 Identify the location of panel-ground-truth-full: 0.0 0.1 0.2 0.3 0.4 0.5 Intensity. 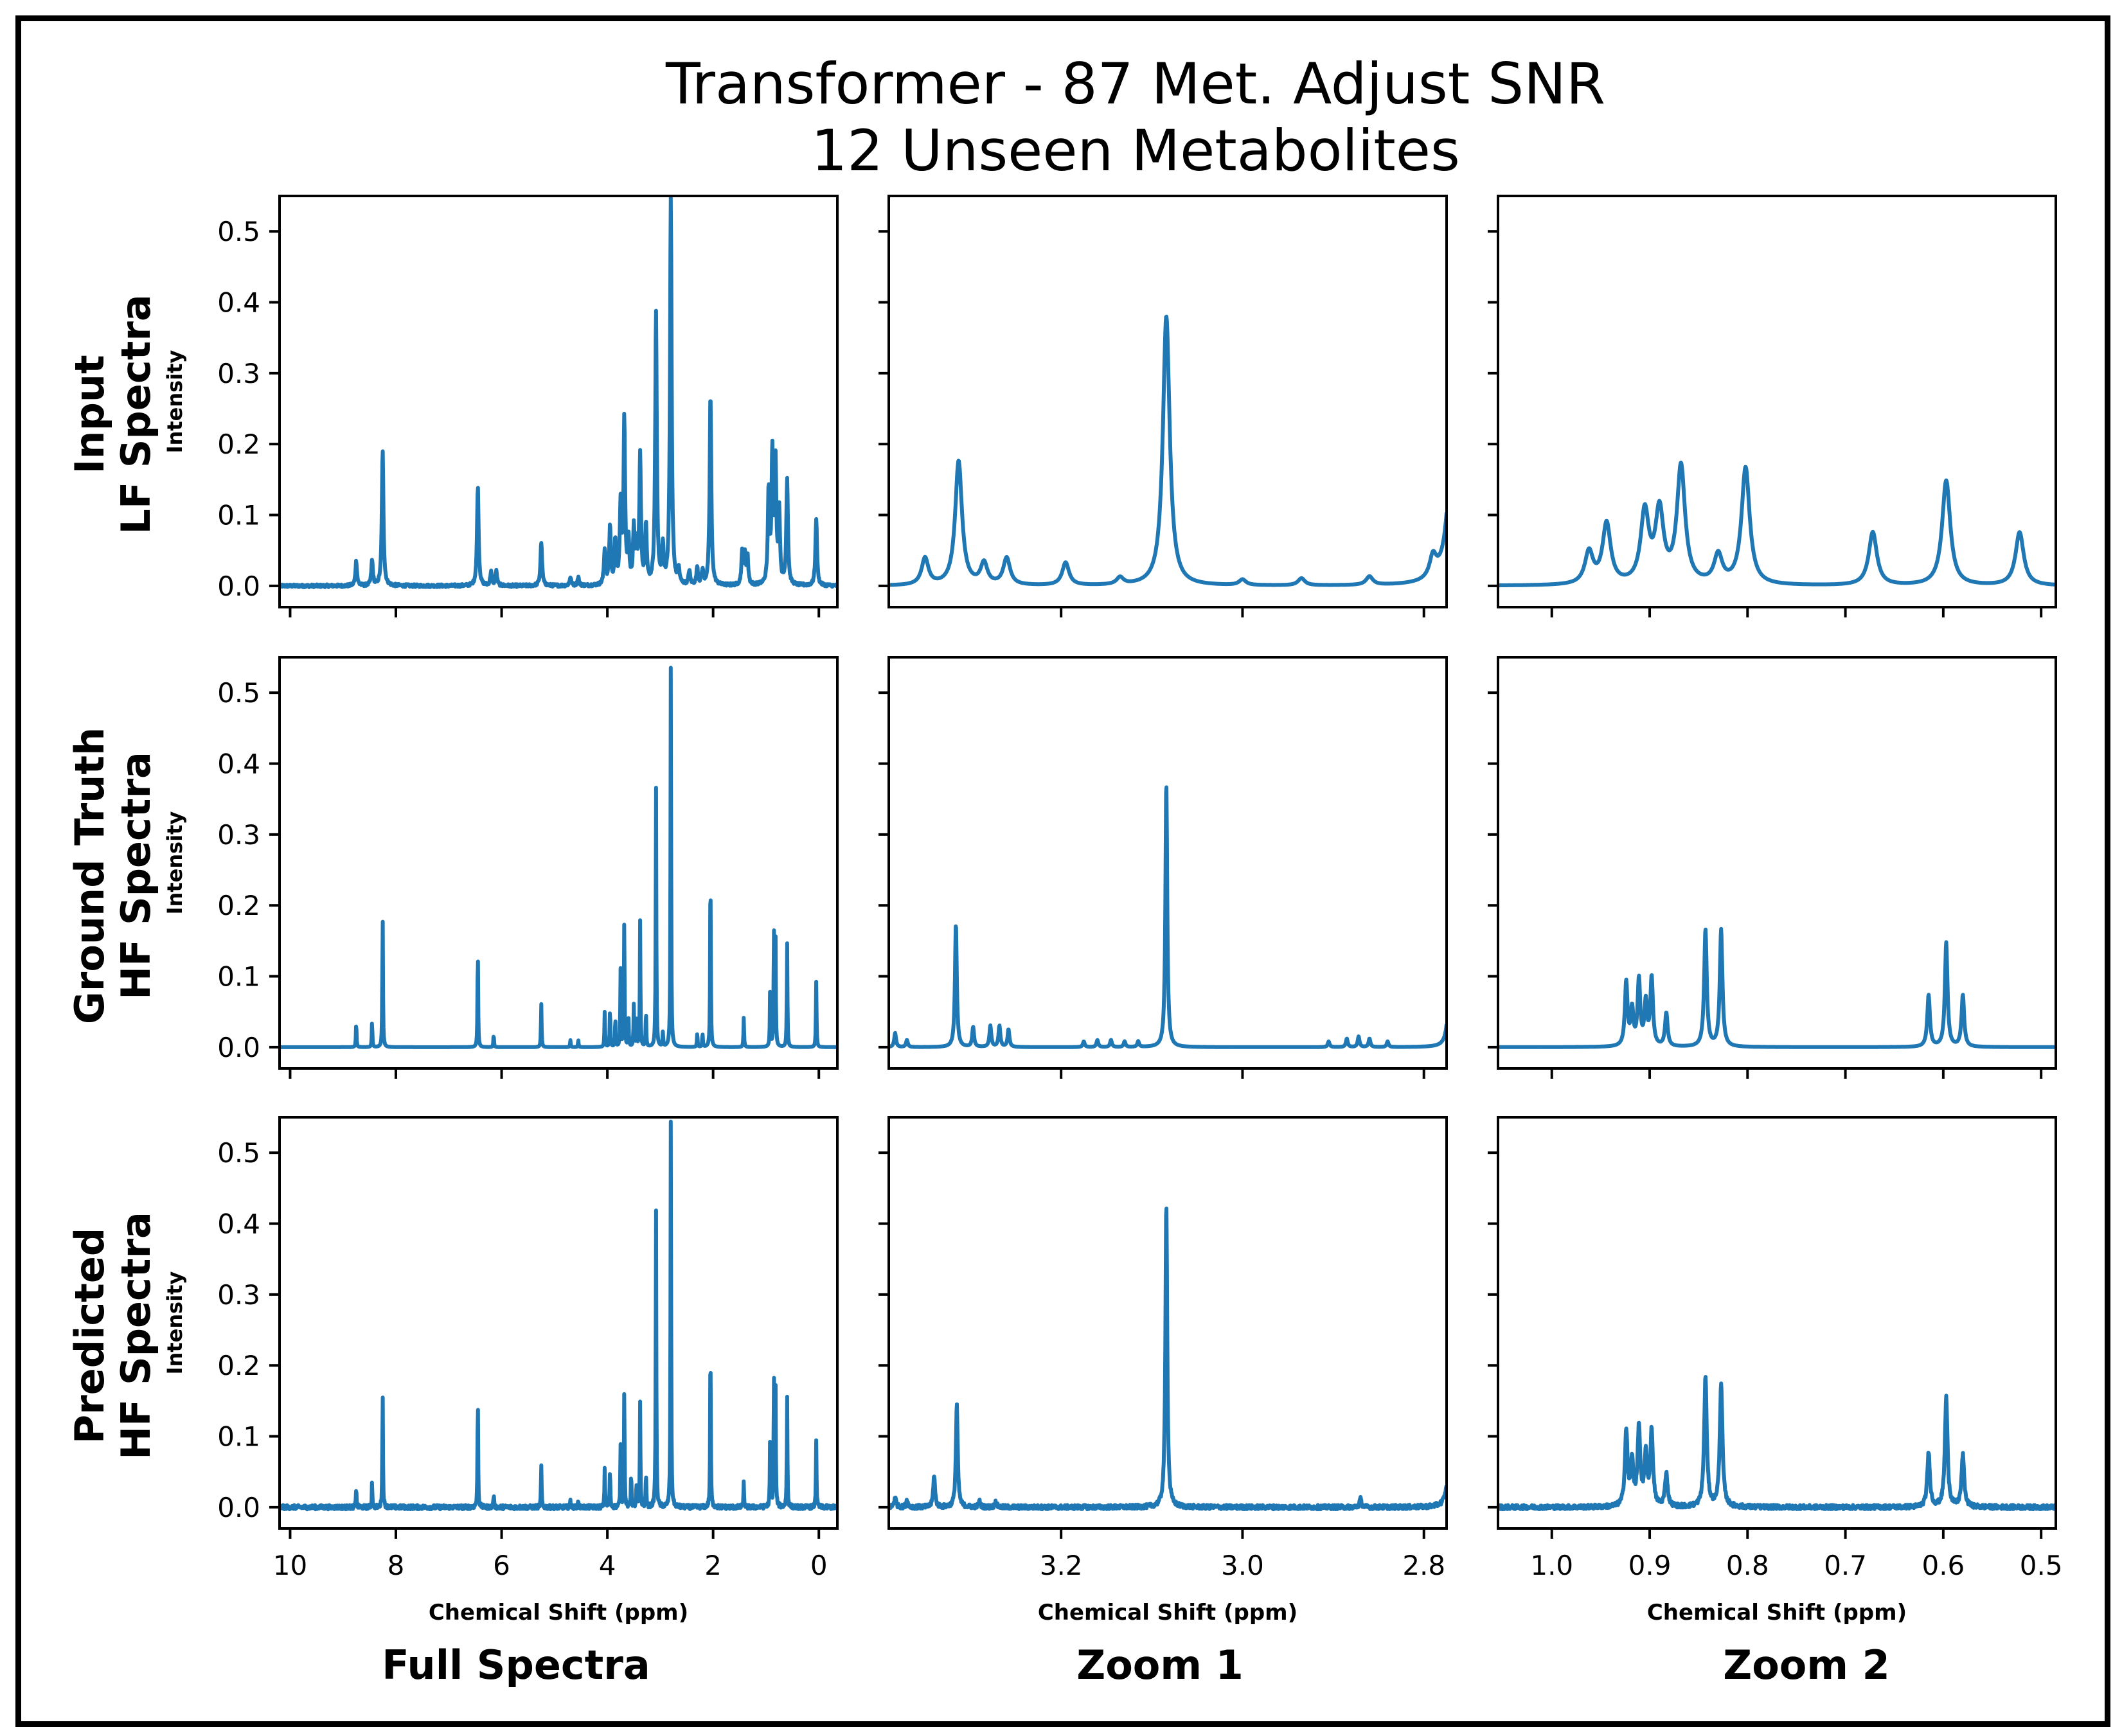
(501, 867).